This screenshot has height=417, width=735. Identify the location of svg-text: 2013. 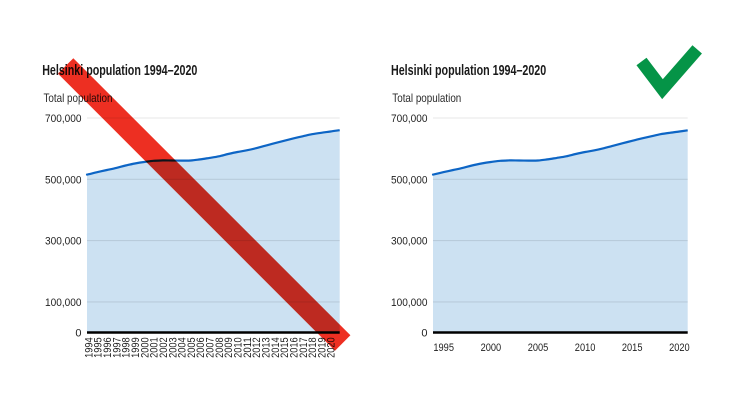
(267, 347).